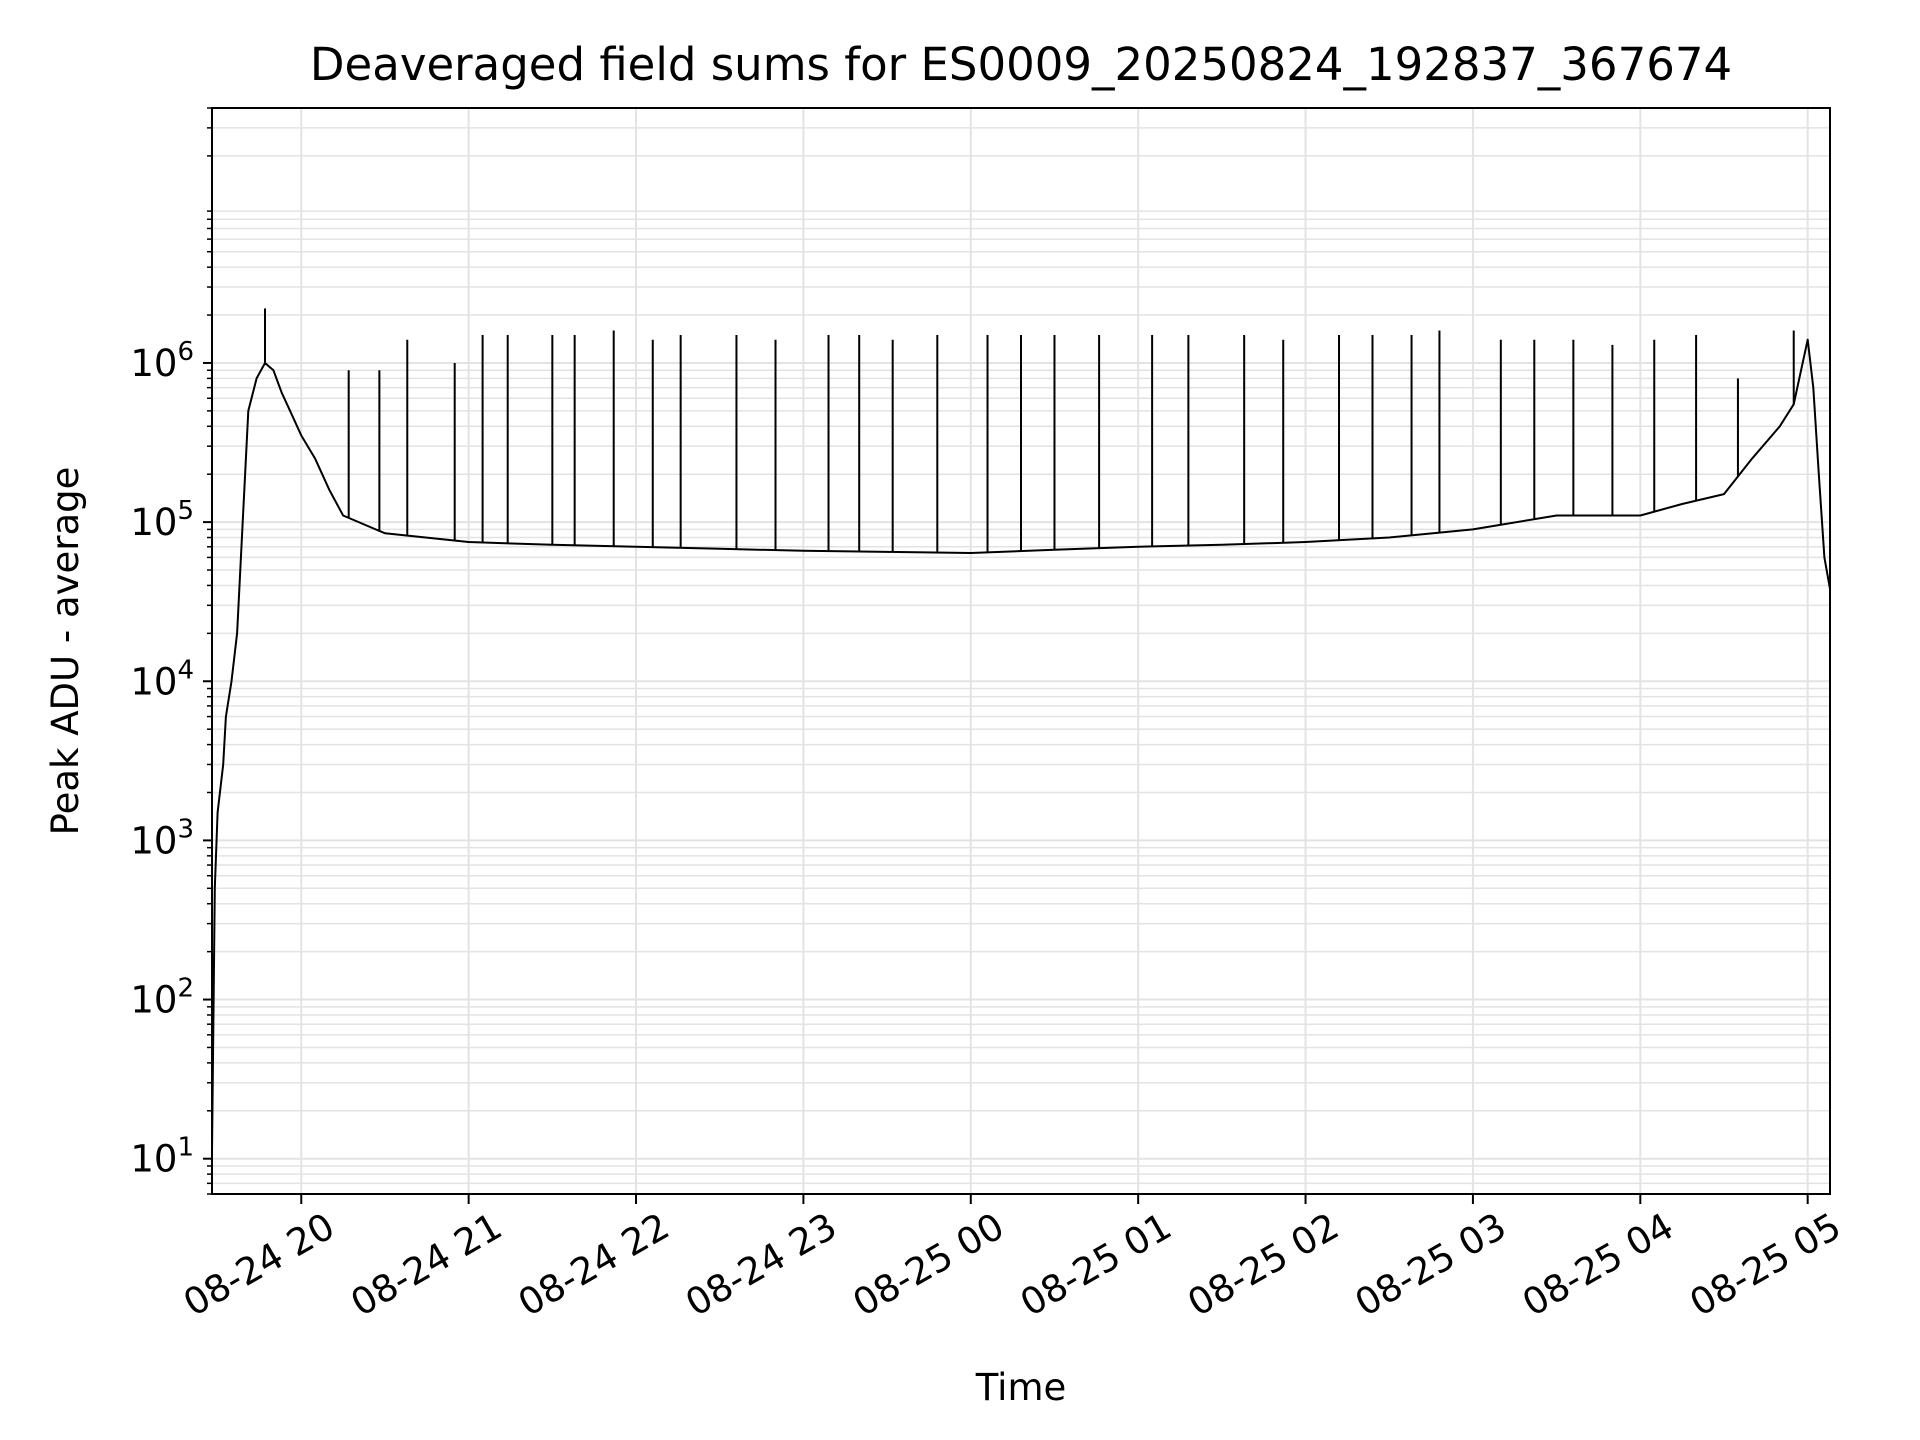 The width and height of the screenshot is (1920, 1440). What do you see at coordinates (162, 361) in the screenshot?
I see `y-tick-label: 106` at bounding box center [162, 361].